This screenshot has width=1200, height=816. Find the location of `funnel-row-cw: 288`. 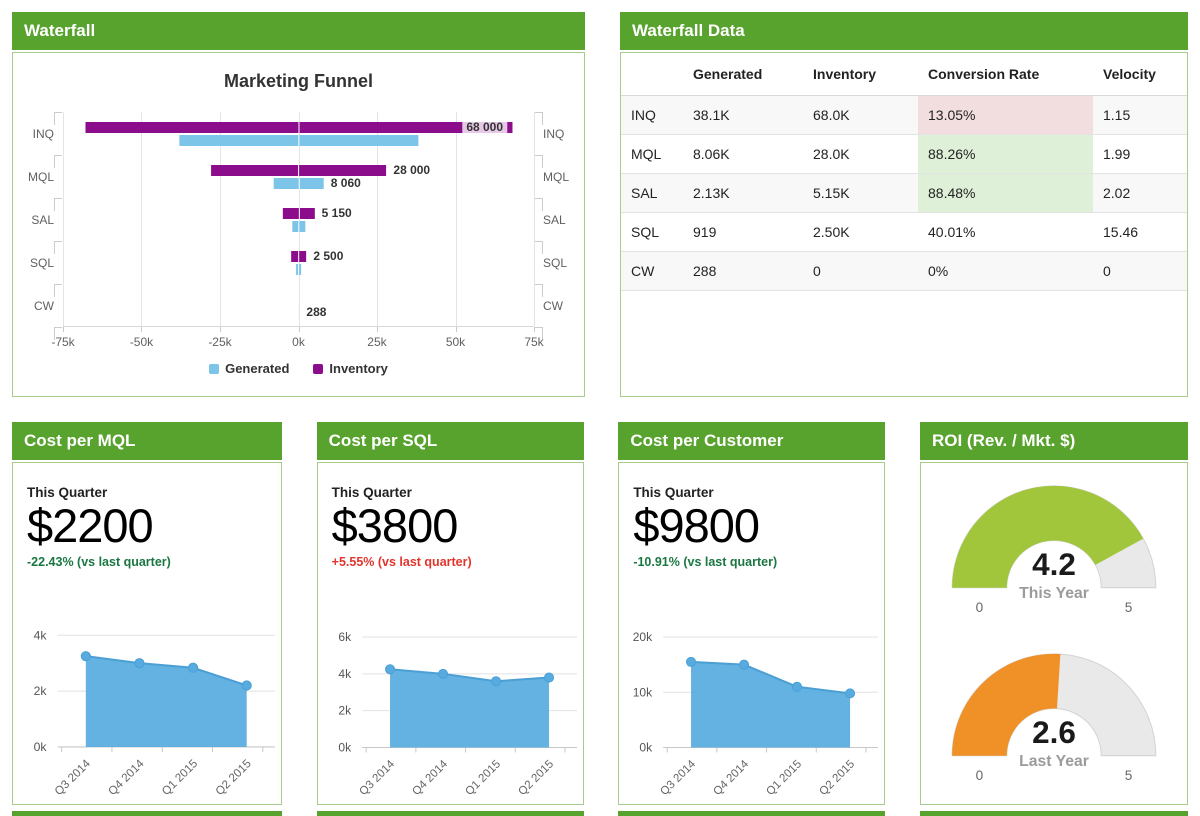

funnel-row-cw: 288 is located at coordinates (298, 305).